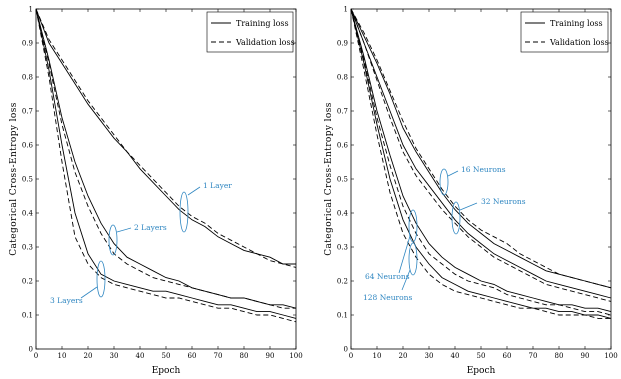 This screenshot has width=621, height=379. What do you see at coordinates (453, 173) in the screenshot?
I see `annotation-leader-16-neurons` at bounding box center [453, 173].